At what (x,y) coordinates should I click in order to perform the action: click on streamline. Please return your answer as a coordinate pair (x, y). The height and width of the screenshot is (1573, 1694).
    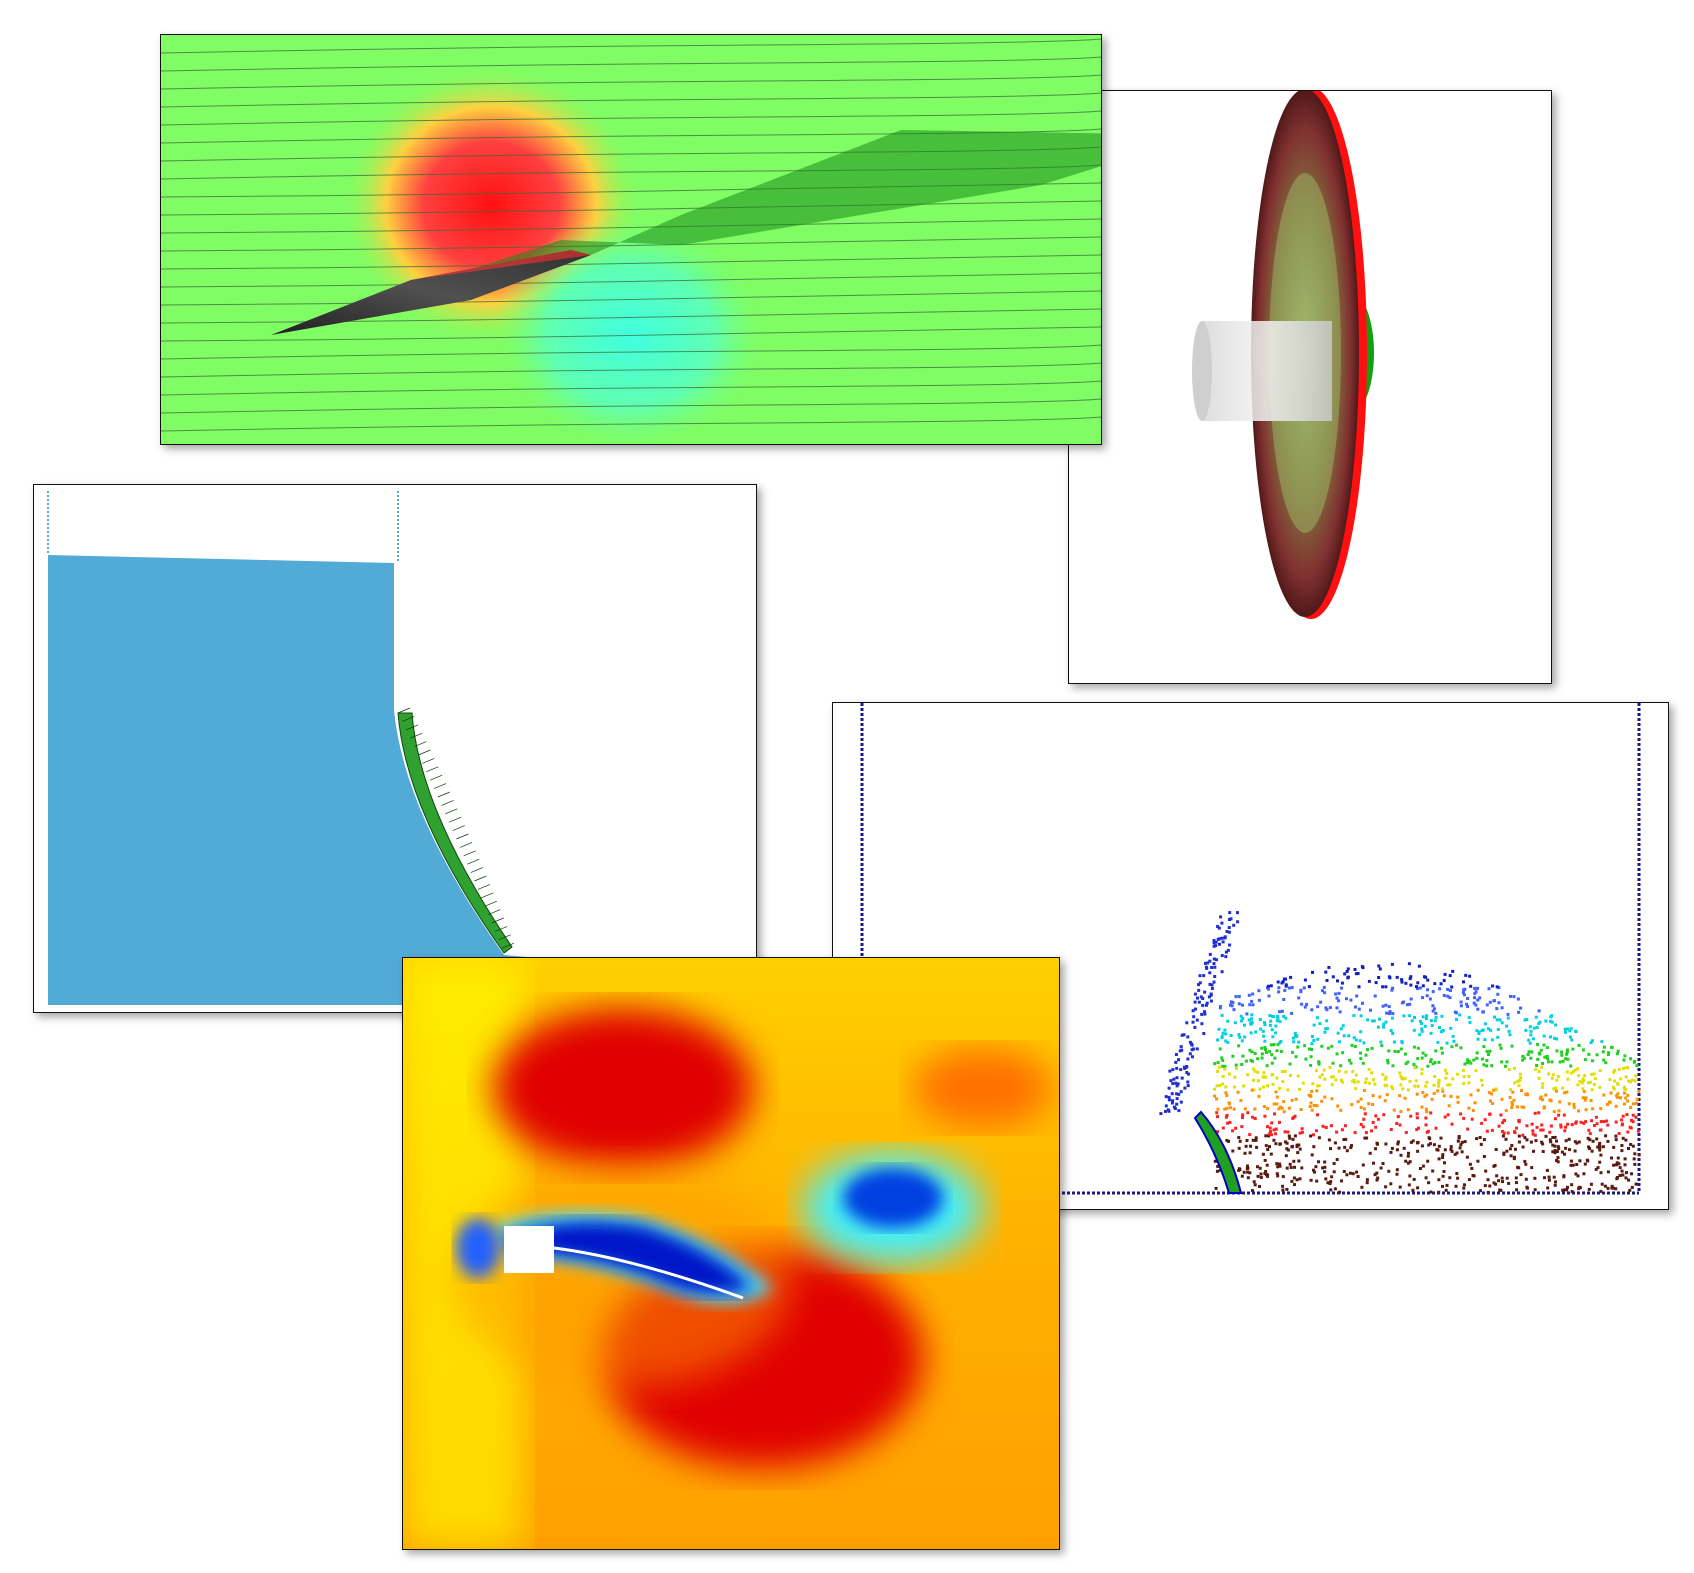
    Looking at the image, I should click on (631, 406).